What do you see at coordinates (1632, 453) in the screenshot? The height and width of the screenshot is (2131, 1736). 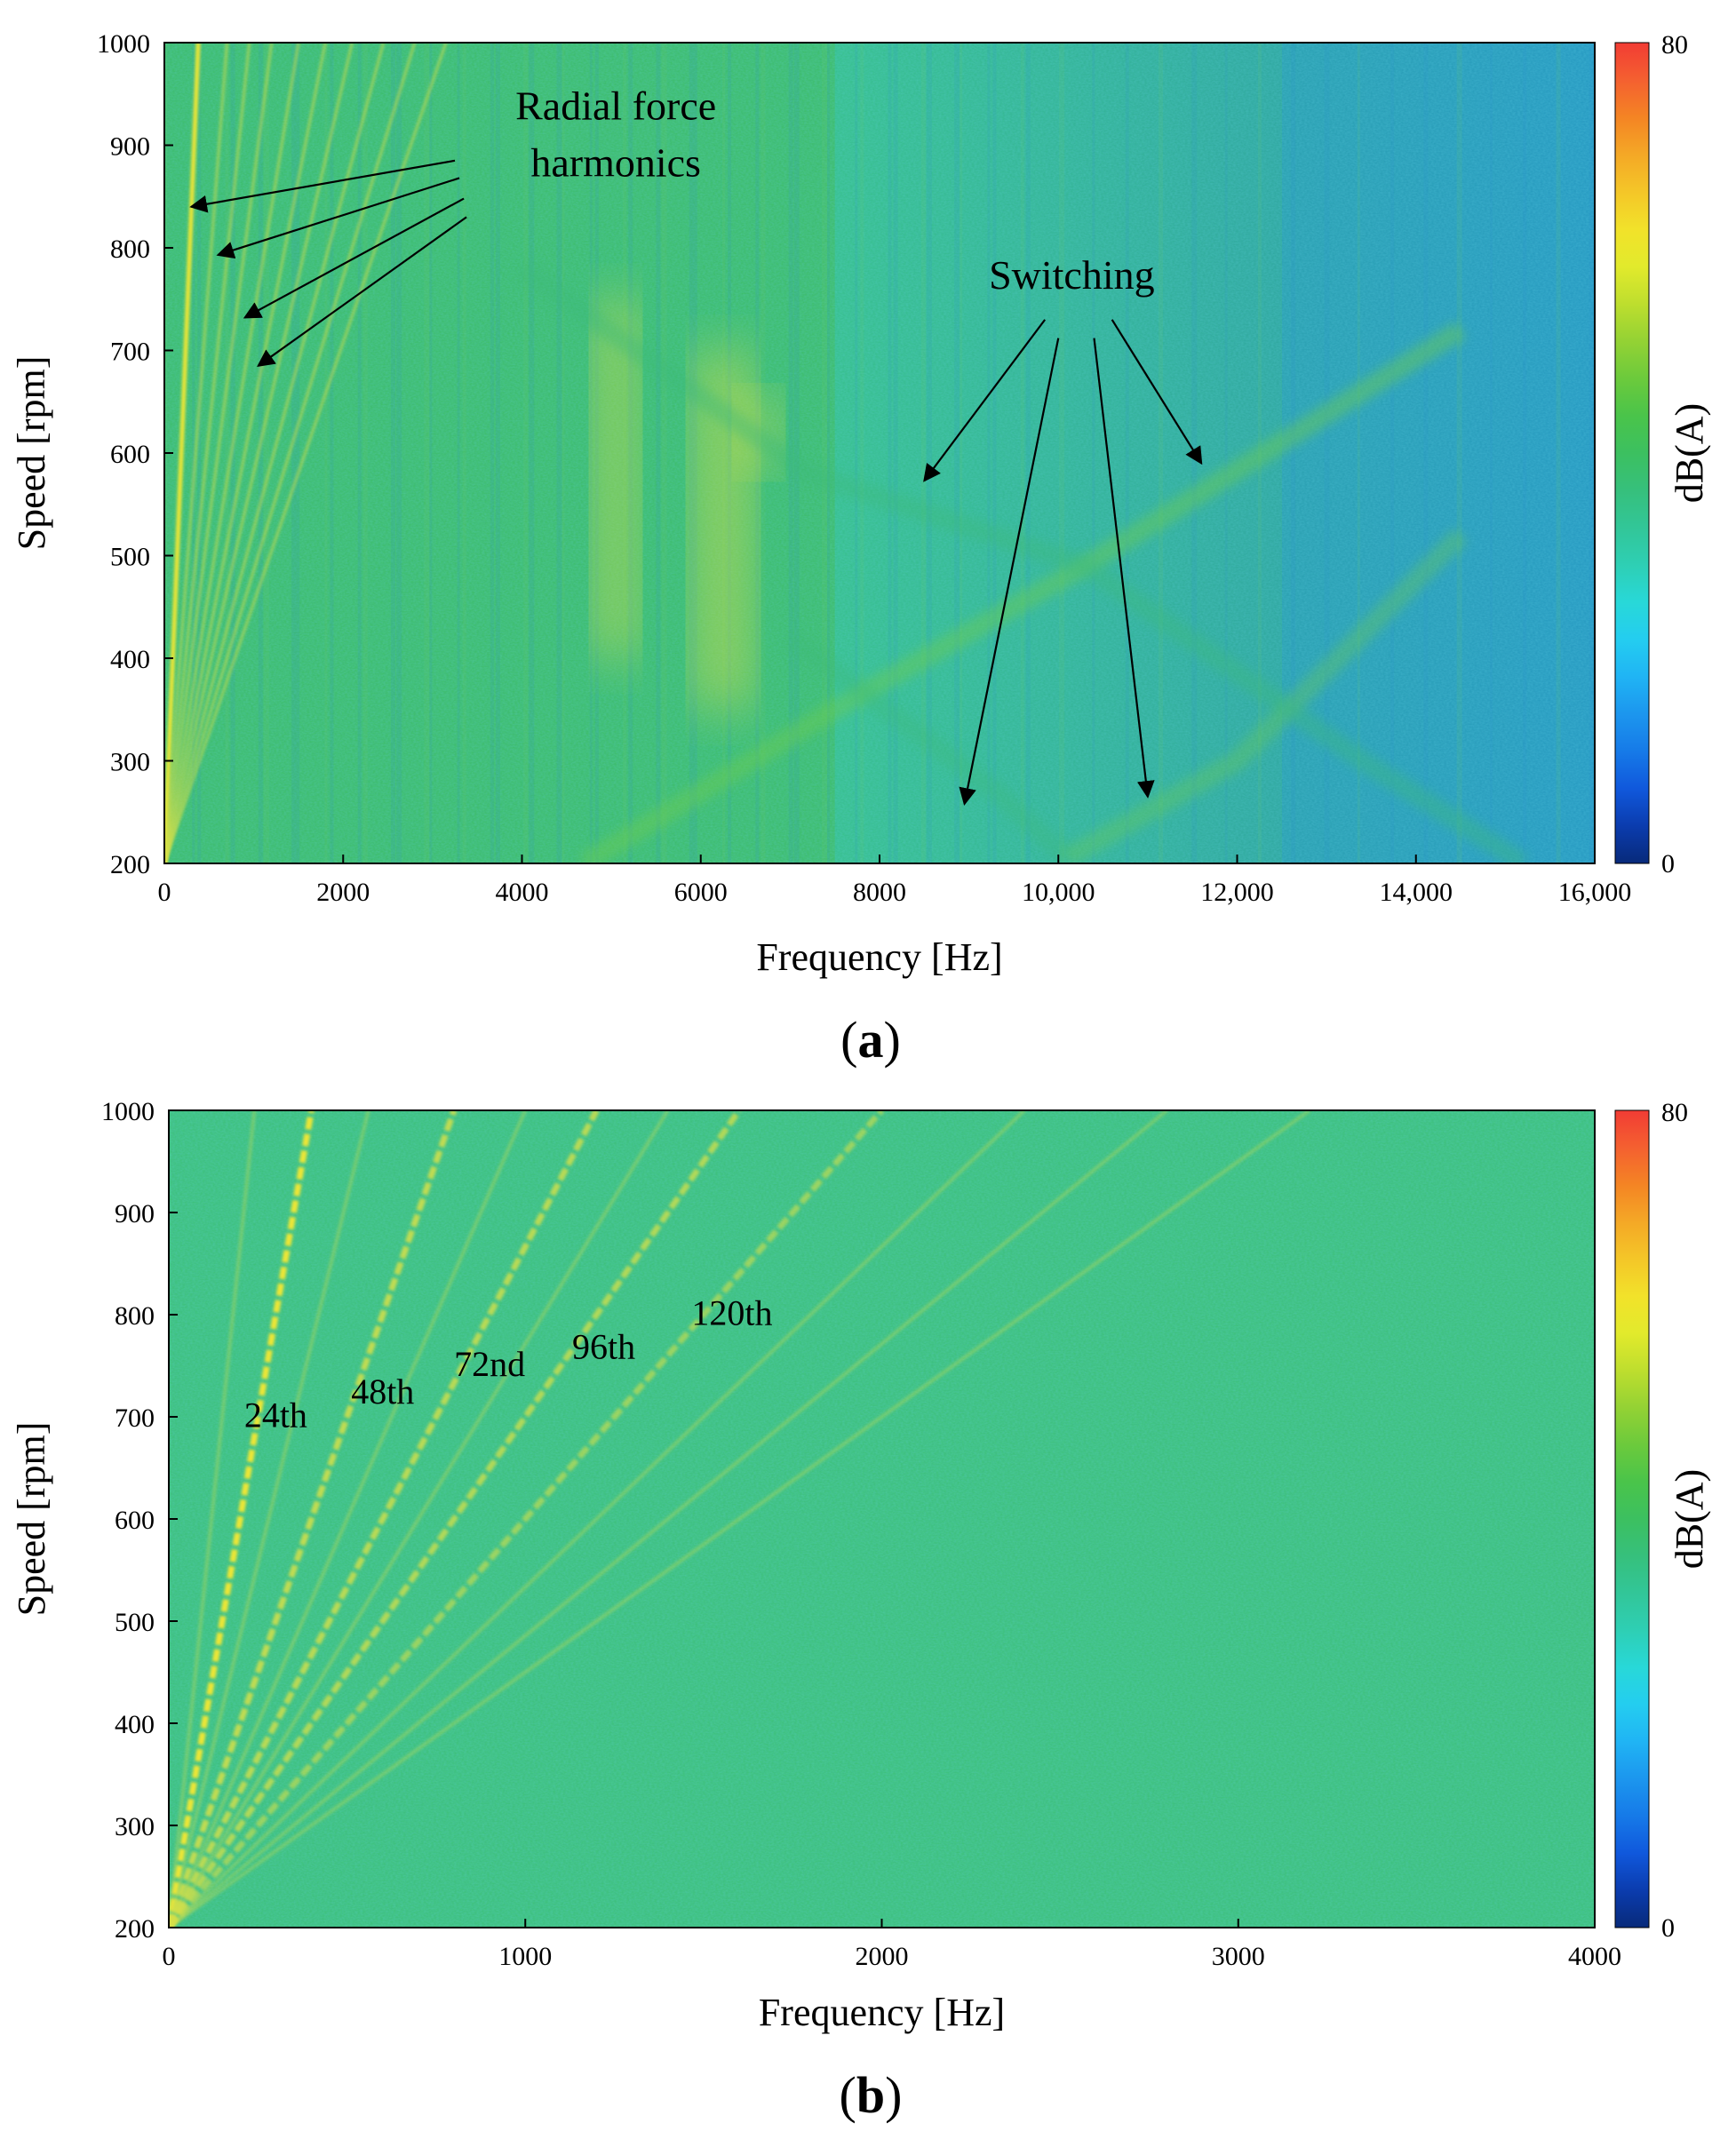 I see `colorbar-gradient-a` at bounding box center [1632, 453].